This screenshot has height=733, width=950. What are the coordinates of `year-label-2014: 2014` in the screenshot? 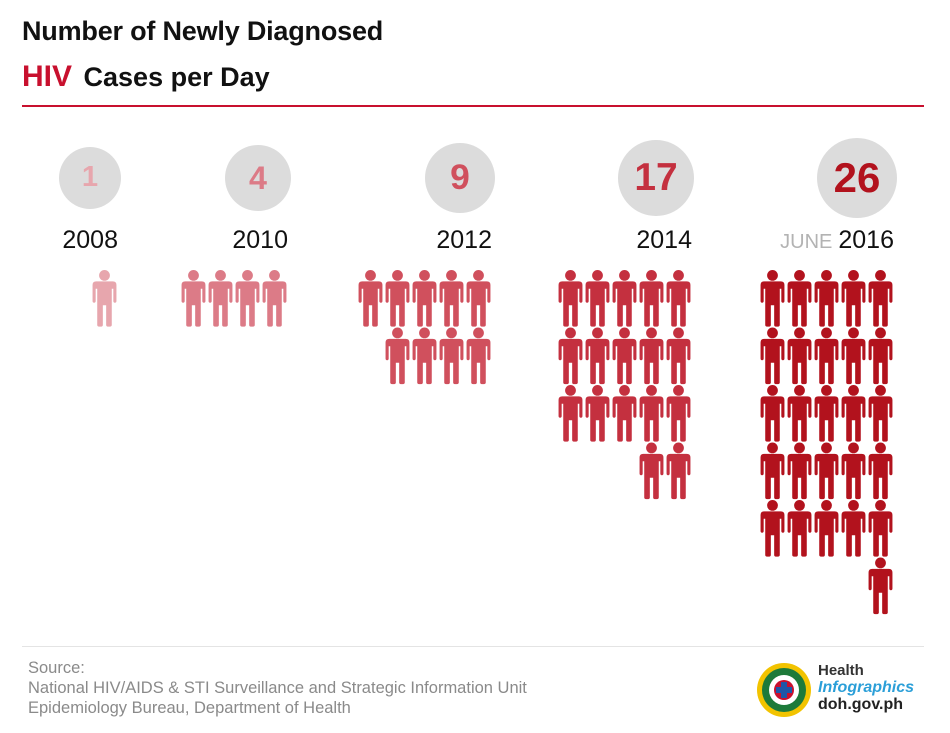 It's located at (664, 240).